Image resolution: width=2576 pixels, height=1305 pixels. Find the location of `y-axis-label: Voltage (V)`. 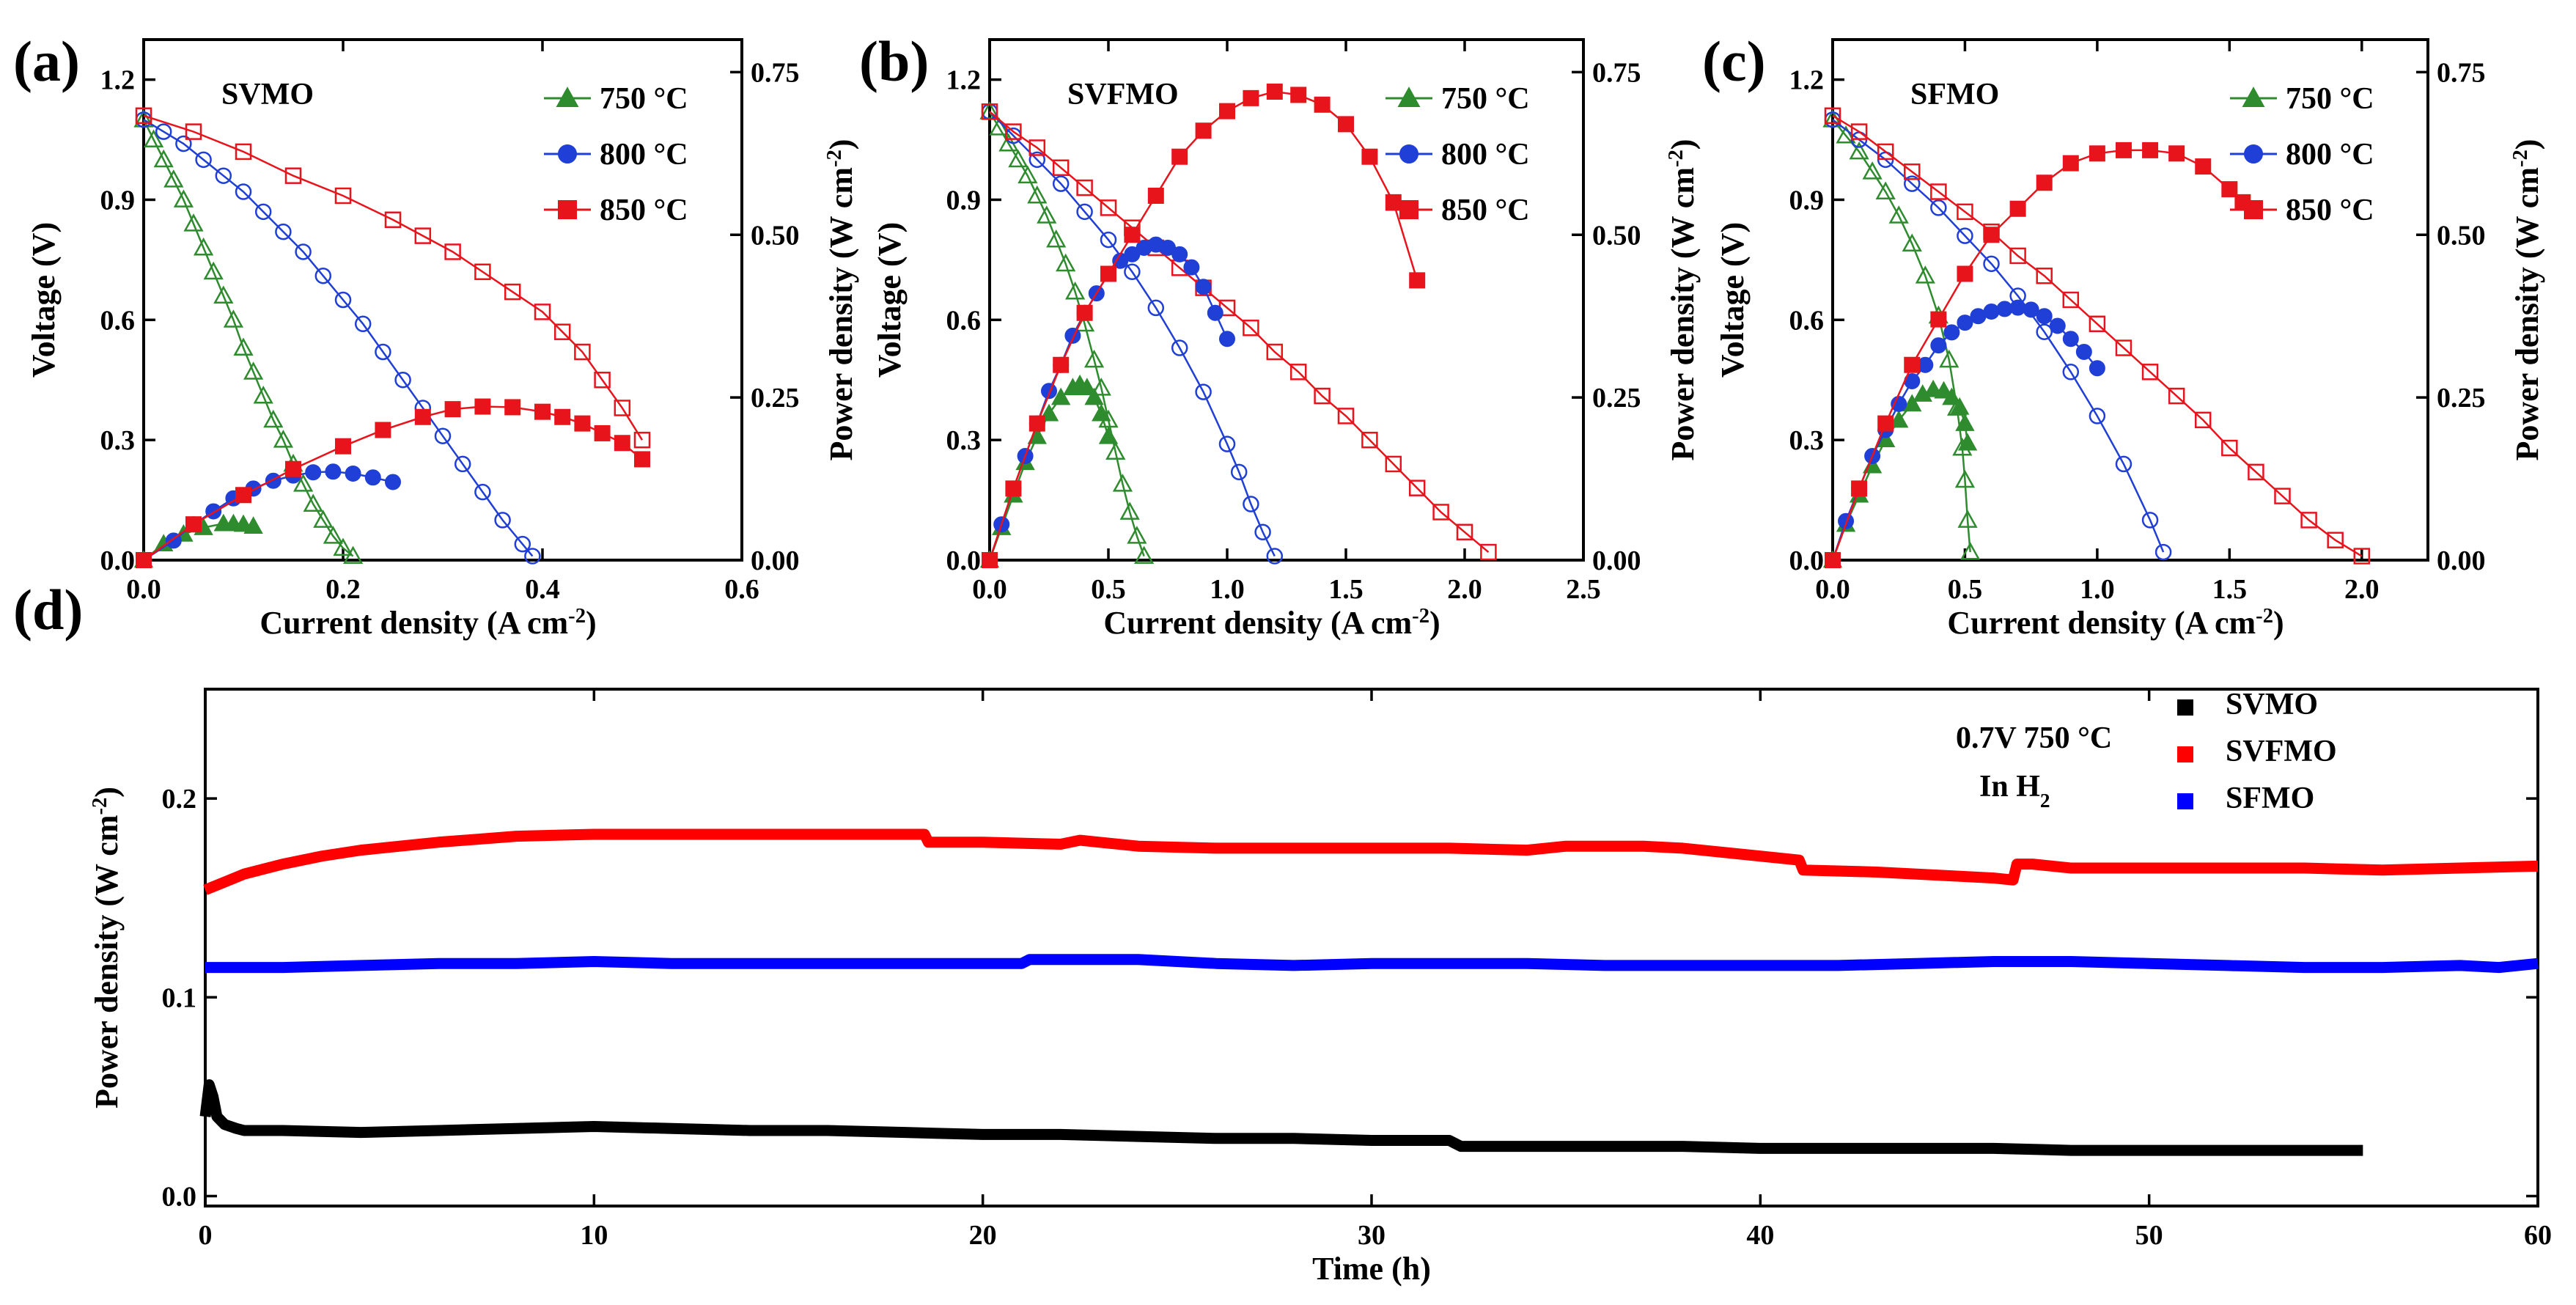

y-axis-label: Voltage (V) is located at coordinates (890, 300).